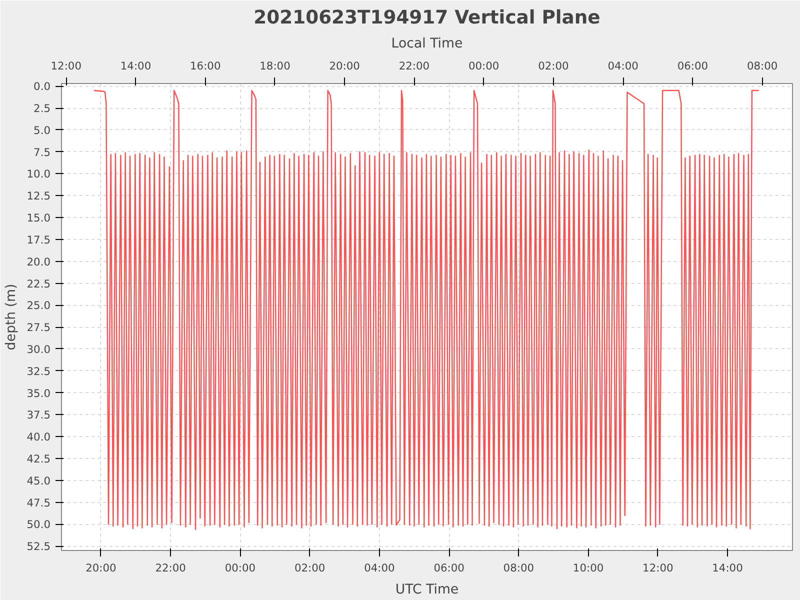 The width and height of the screenshot is (800, 600). I want to click on x-tick-label: 14:00, so click(728, 568).